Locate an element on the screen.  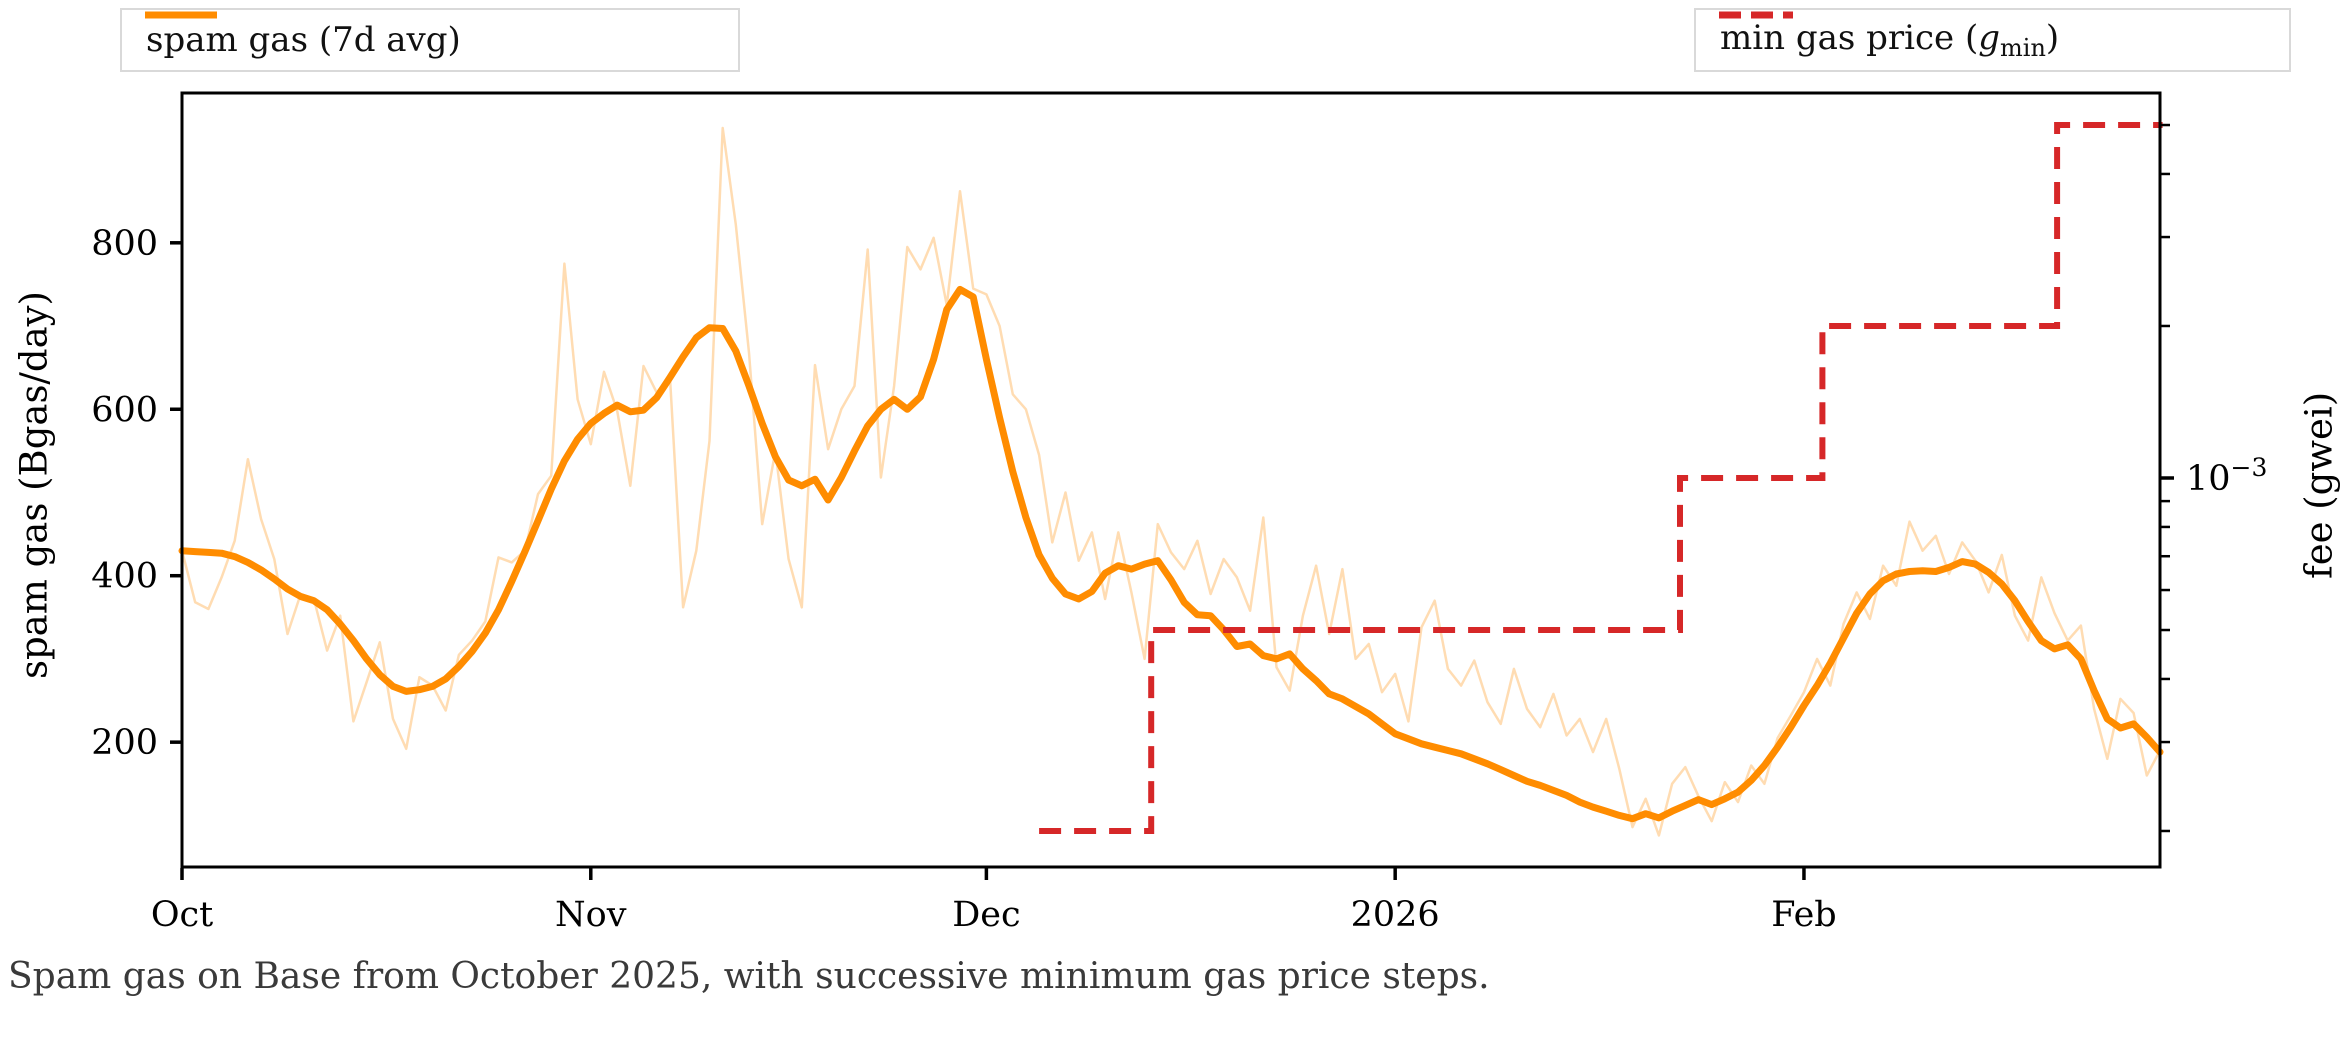
x-axis-ticks: Oct Nov Dec 2026 Feb is located at coordinates (994, 901).